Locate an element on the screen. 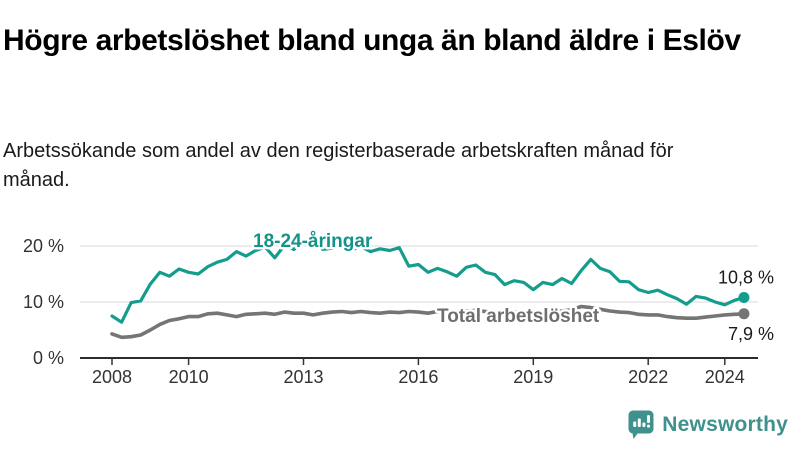  newsworthy-logo: Newsworthy is located at coordinates (708, 425).